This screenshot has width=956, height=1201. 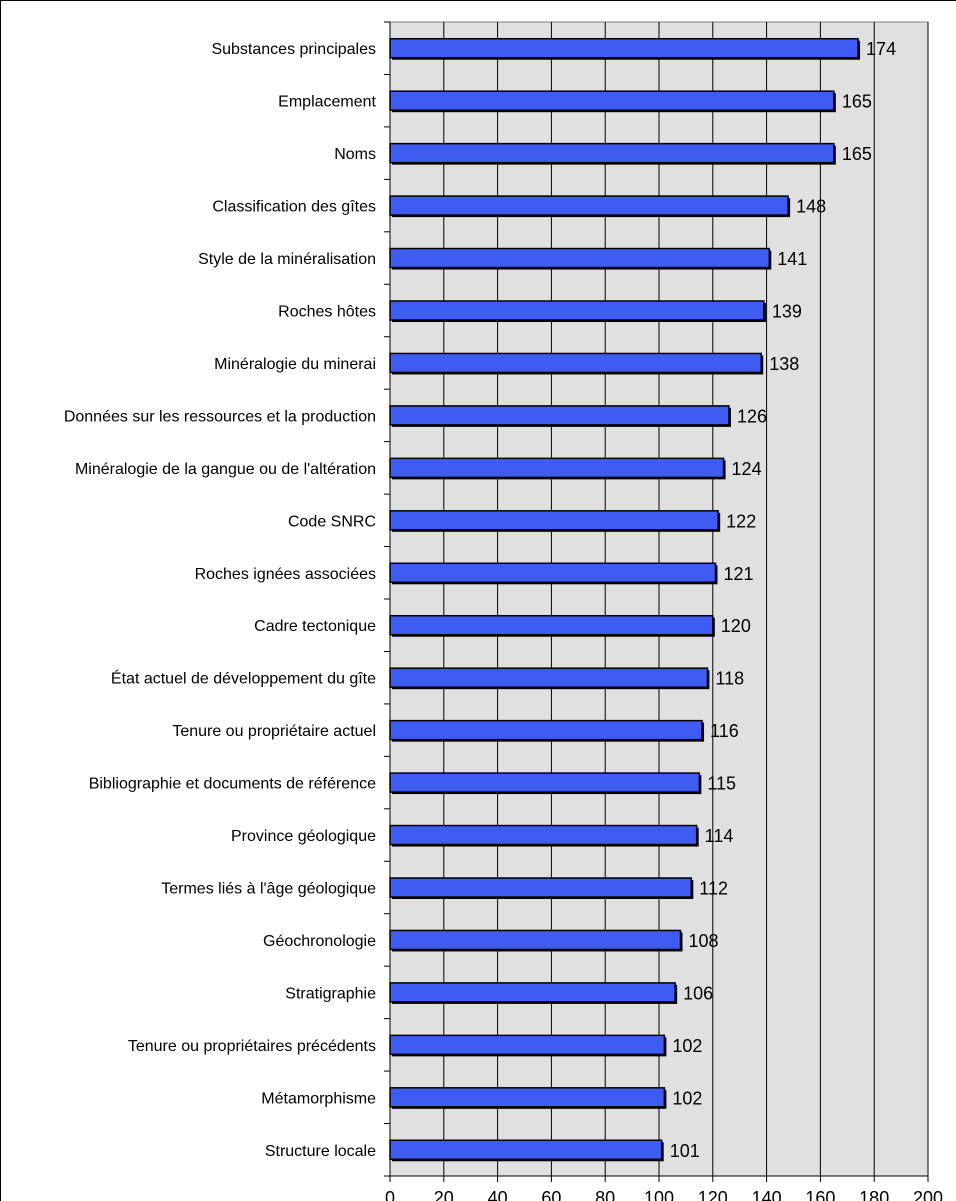 I want to click on x-tick-label: 40, so click(x=498, y=1194).